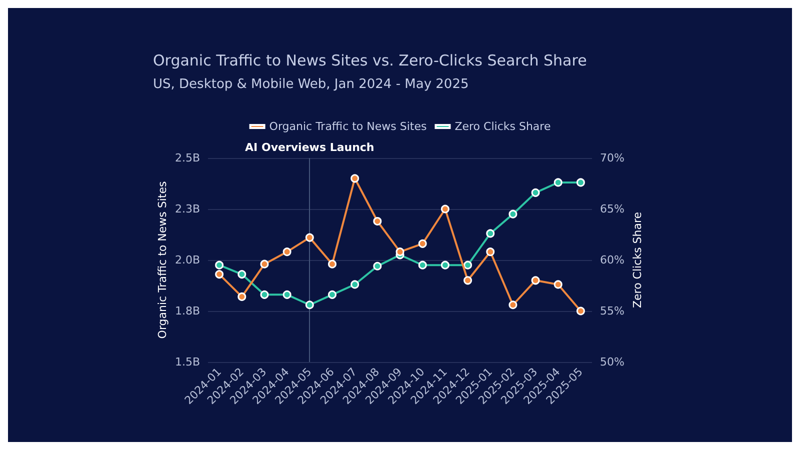  I want to click on y2-tick-label: 50%, so click(612, 362).